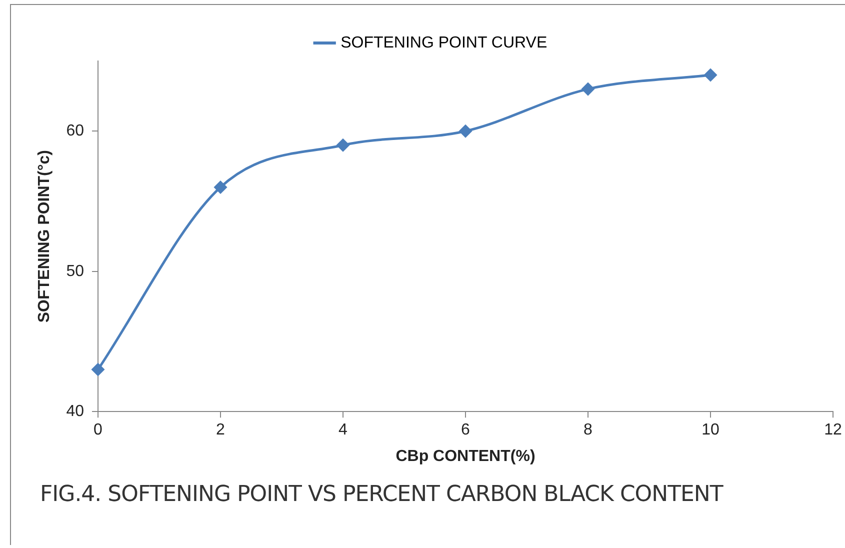 The width and height of the screenshot is (845, 548). I want to click on x-tick-label: 0, so click(98, 430).